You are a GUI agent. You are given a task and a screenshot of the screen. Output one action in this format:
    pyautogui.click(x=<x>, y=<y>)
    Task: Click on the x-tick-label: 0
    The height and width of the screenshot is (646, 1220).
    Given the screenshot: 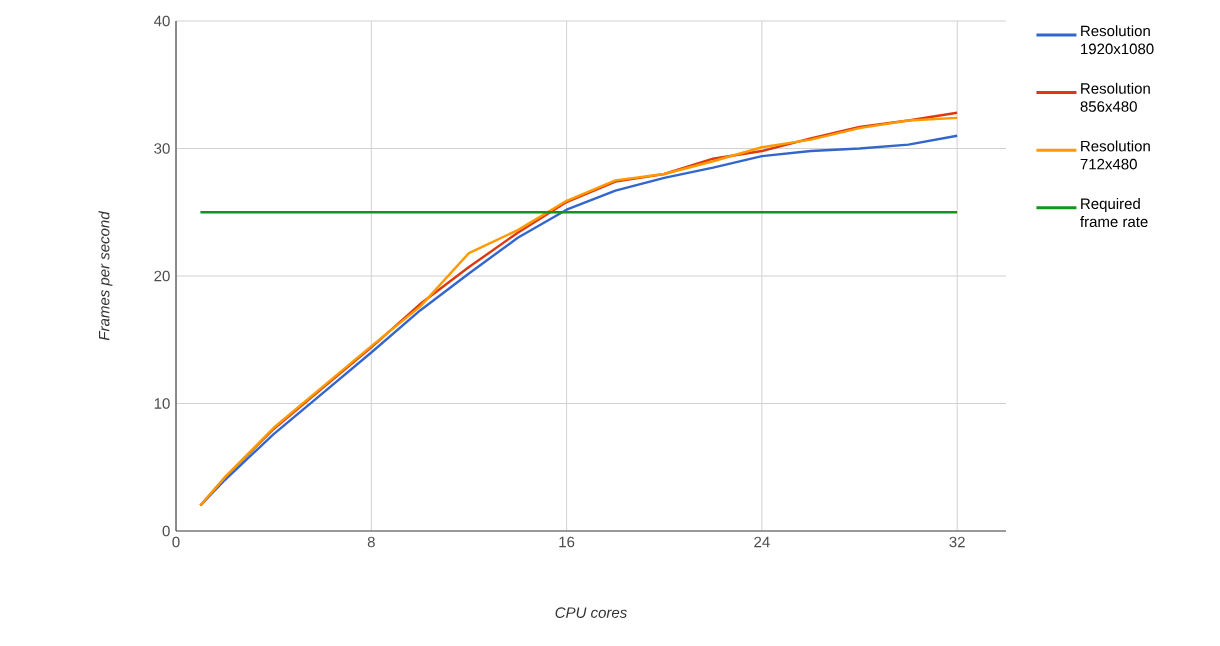 What is the action you would take?
    pyautogui.click(x=176, y=542)
    